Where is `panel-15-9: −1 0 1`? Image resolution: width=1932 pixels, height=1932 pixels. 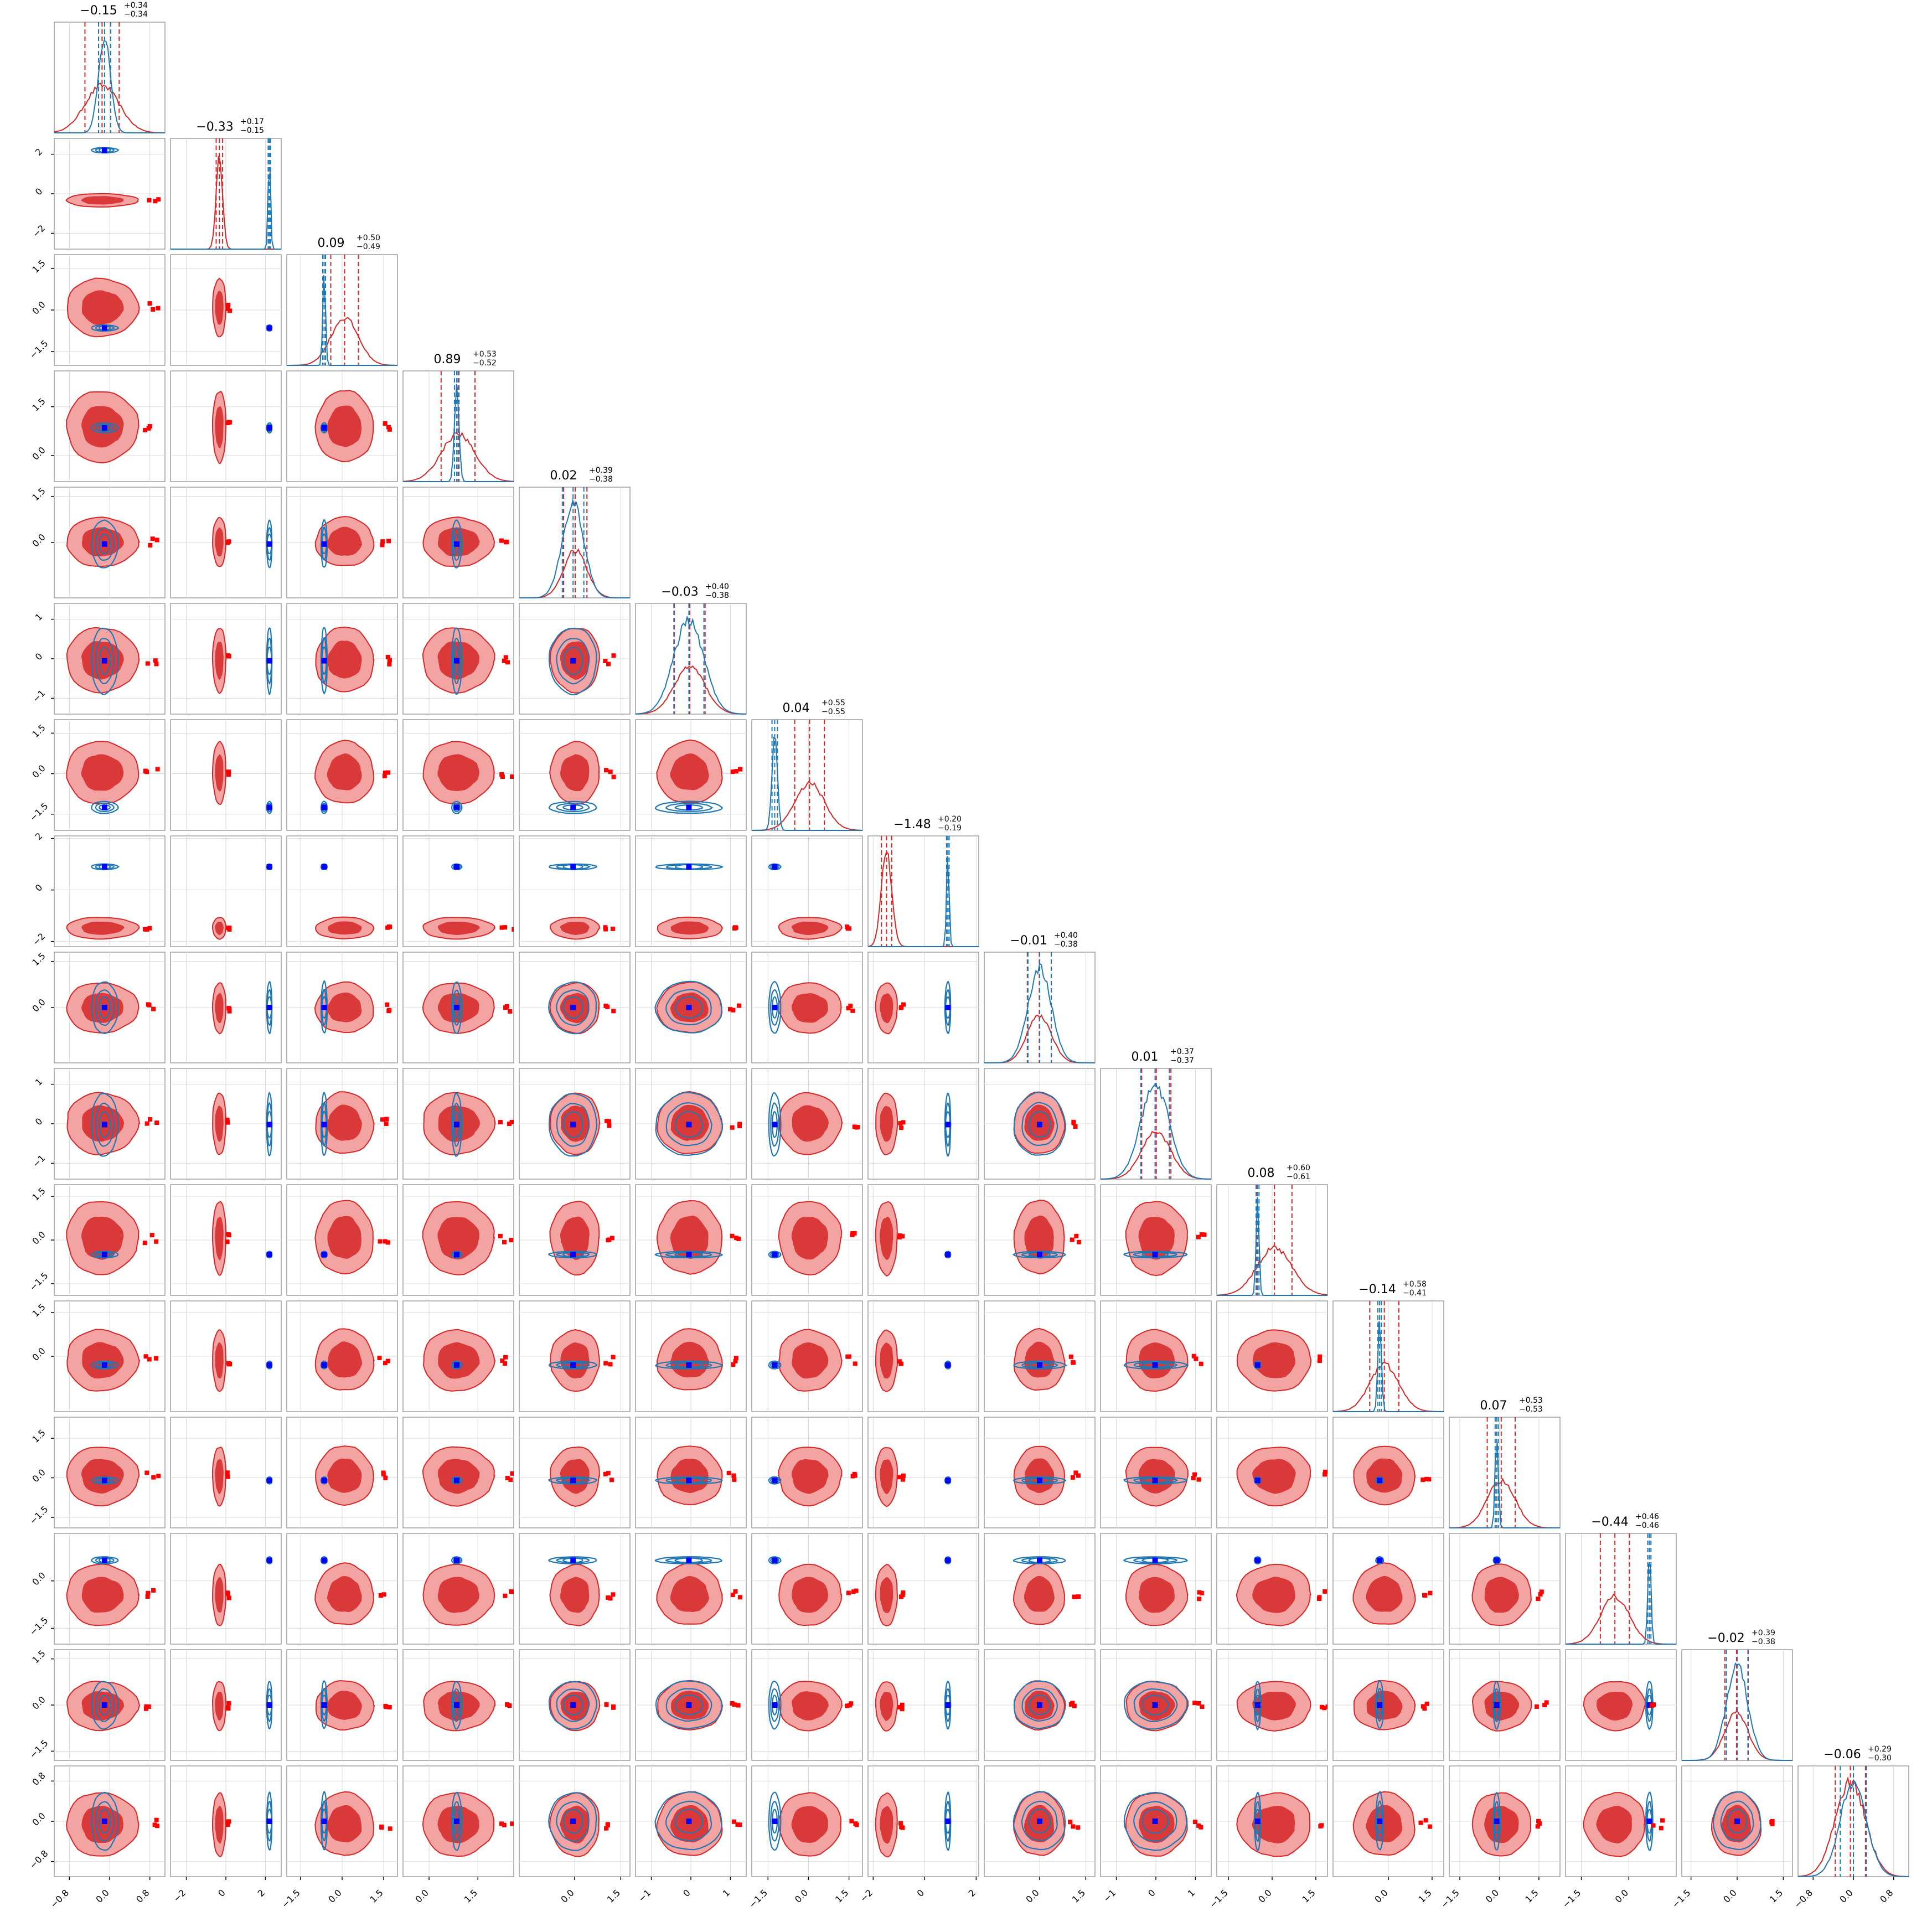 panel-15-9: −1 0 1 is located at coordinates (1156, 1834).